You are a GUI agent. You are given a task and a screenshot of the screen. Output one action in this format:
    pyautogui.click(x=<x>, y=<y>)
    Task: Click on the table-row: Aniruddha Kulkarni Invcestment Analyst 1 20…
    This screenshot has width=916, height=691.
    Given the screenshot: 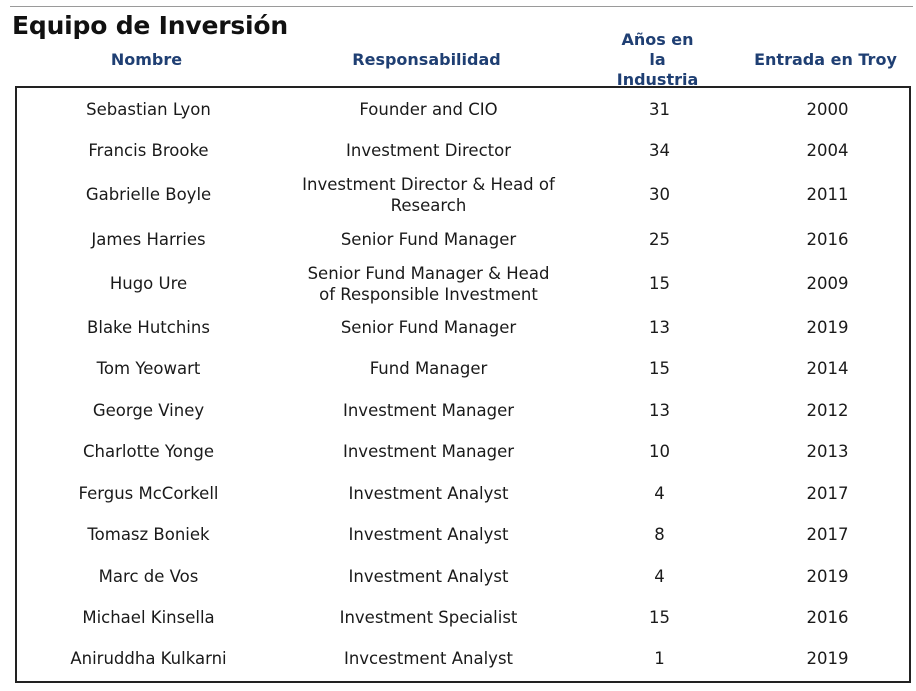 What is the action you would take?
    pyautogui.click(x=463, y=658)
    